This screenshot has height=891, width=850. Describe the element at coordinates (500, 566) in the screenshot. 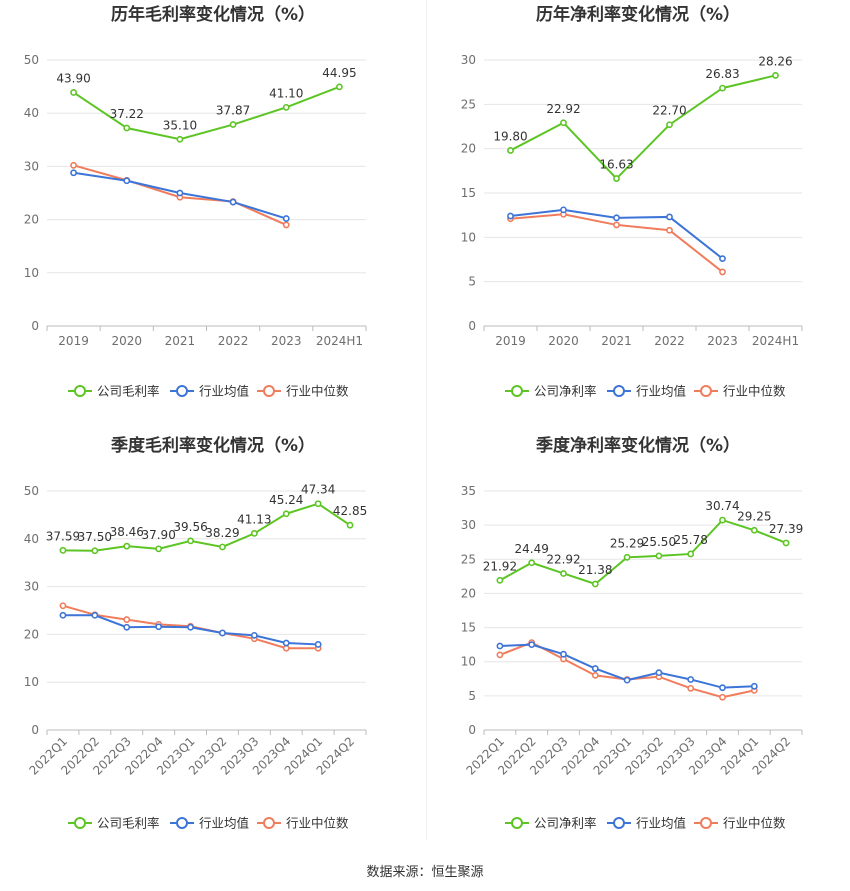

I see `data-label: 21.92` at that location.